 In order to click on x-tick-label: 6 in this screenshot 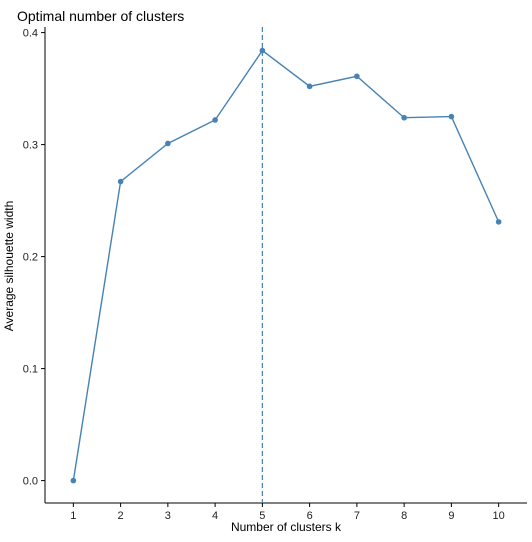, I will do `click(310, 516)`.